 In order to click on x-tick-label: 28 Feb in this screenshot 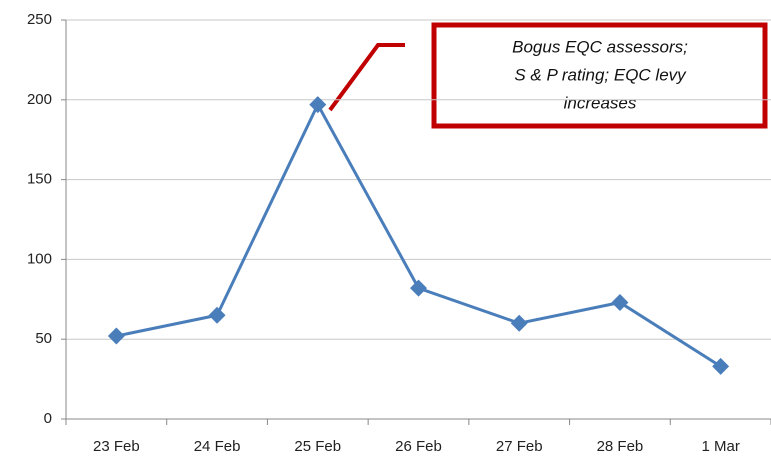, I will do `click(620, 446)`.